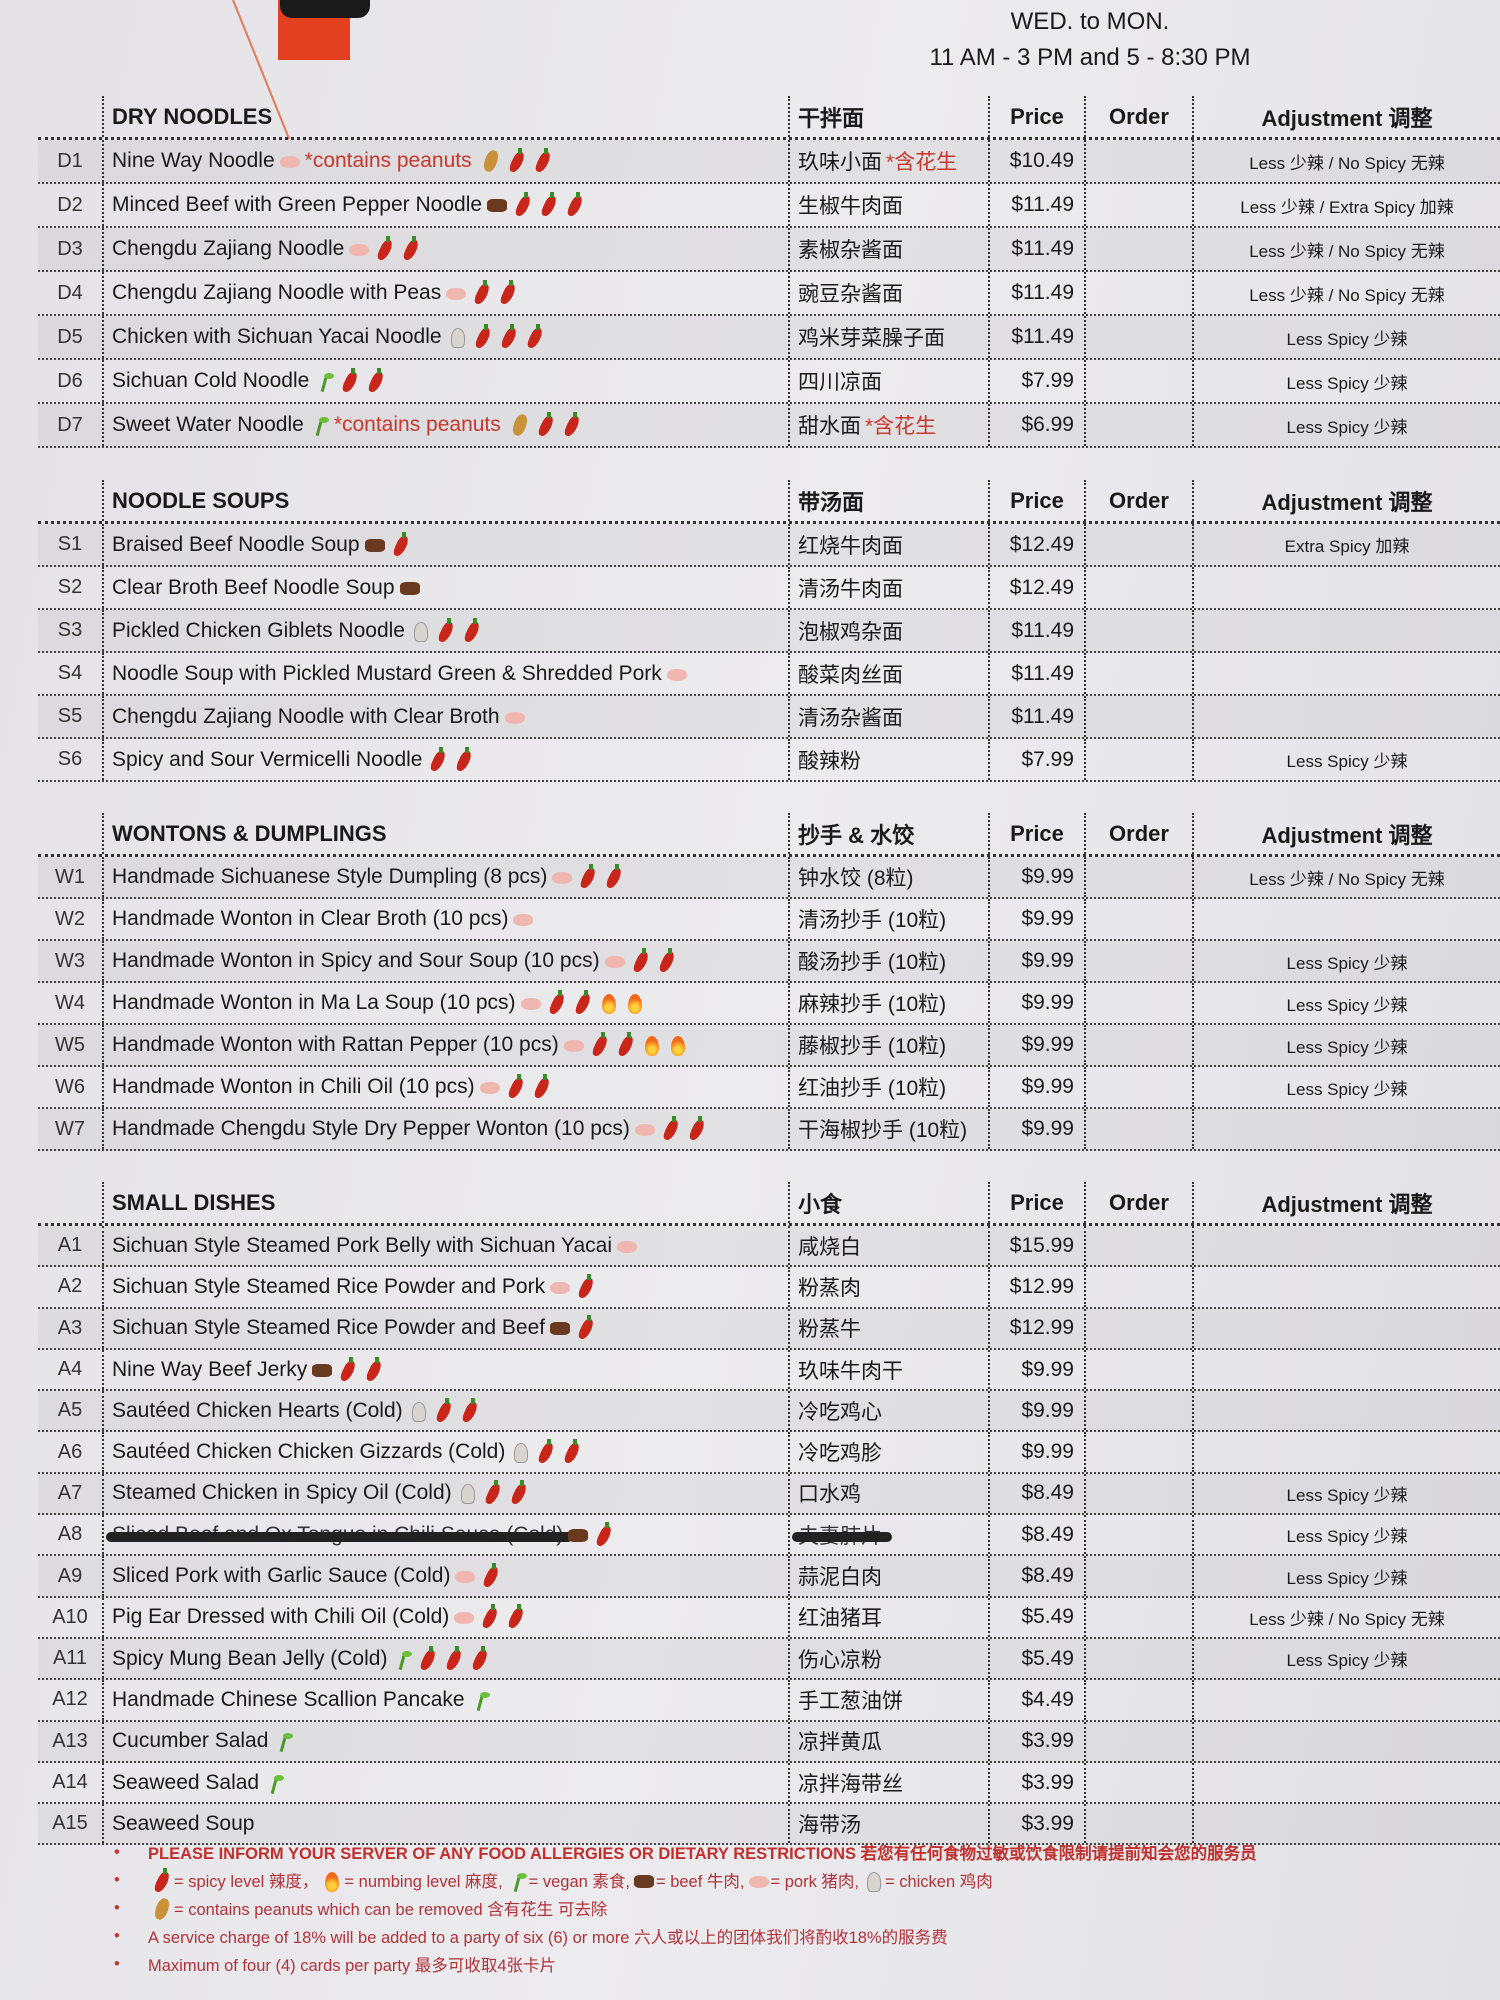 Image resolution: width=1500 pixels, height=2000 pixels. Describe the element at coordinates (1036, 1535) in the screenshot. I see `item-price: $8.49` at that location.